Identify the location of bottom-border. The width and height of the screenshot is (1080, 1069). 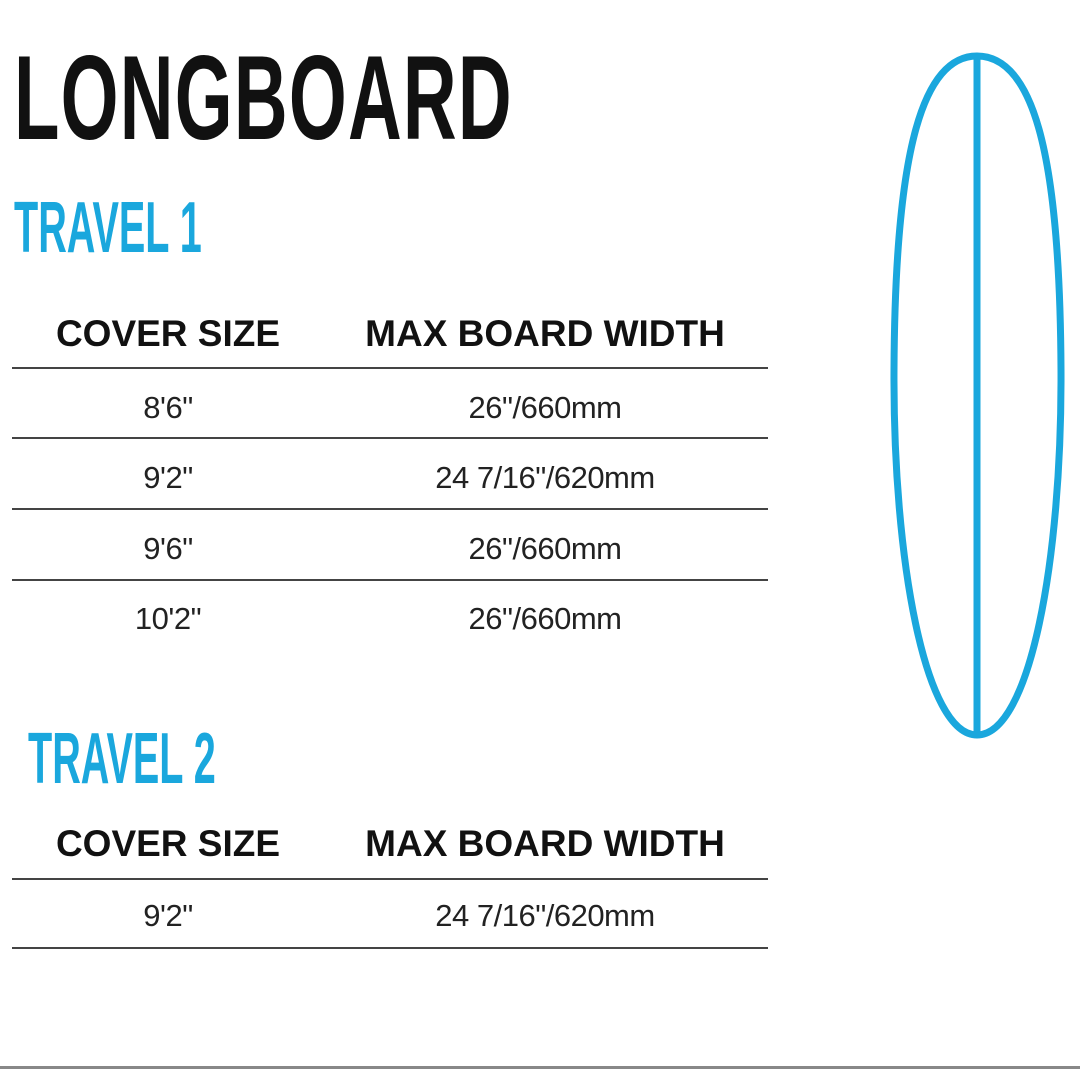
(540, 1067).